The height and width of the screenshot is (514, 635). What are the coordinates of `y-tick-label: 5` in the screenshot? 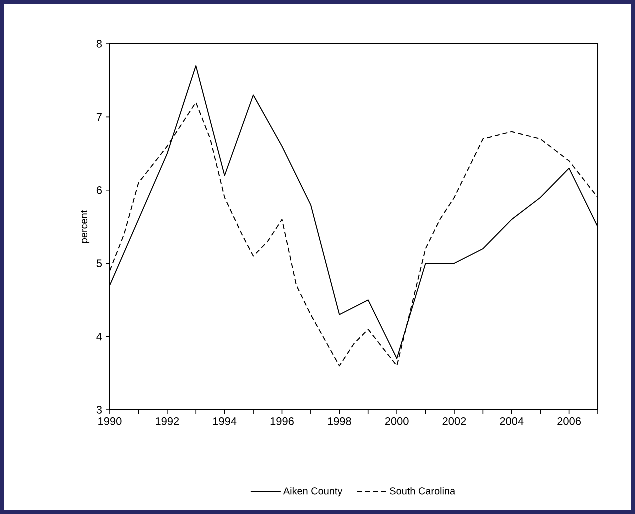 It's located at (99, 264).